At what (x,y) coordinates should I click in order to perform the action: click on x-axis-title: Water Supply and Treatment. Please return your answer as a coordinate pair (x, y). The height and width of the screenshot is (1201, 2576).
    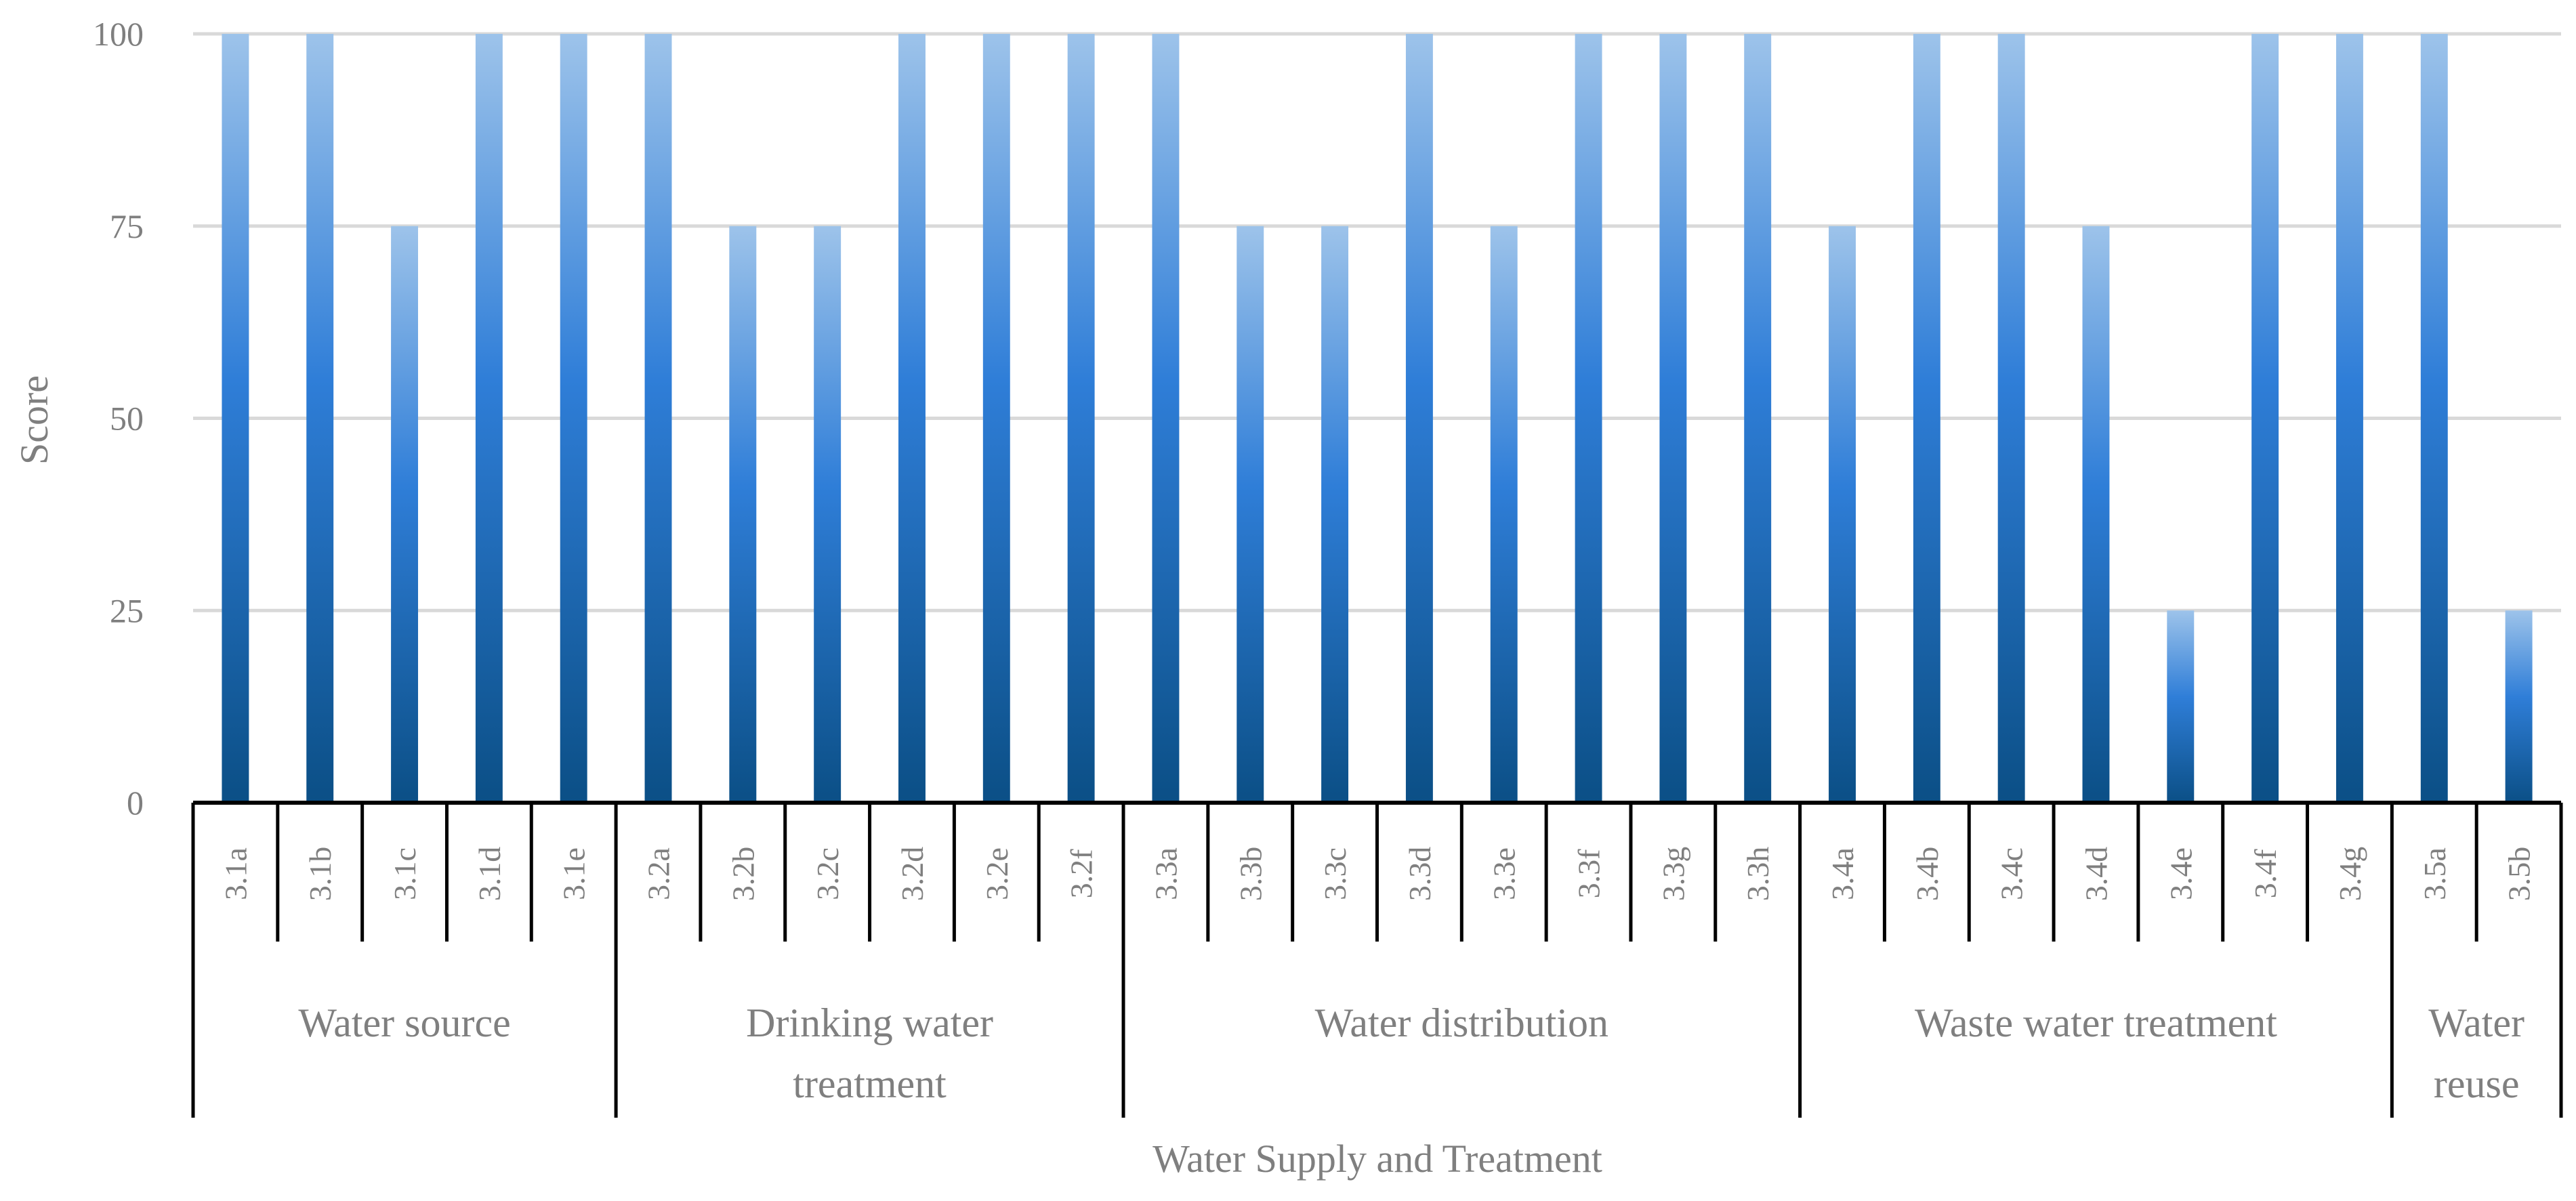
    Looking at the image, I should click on (1377, 1159).